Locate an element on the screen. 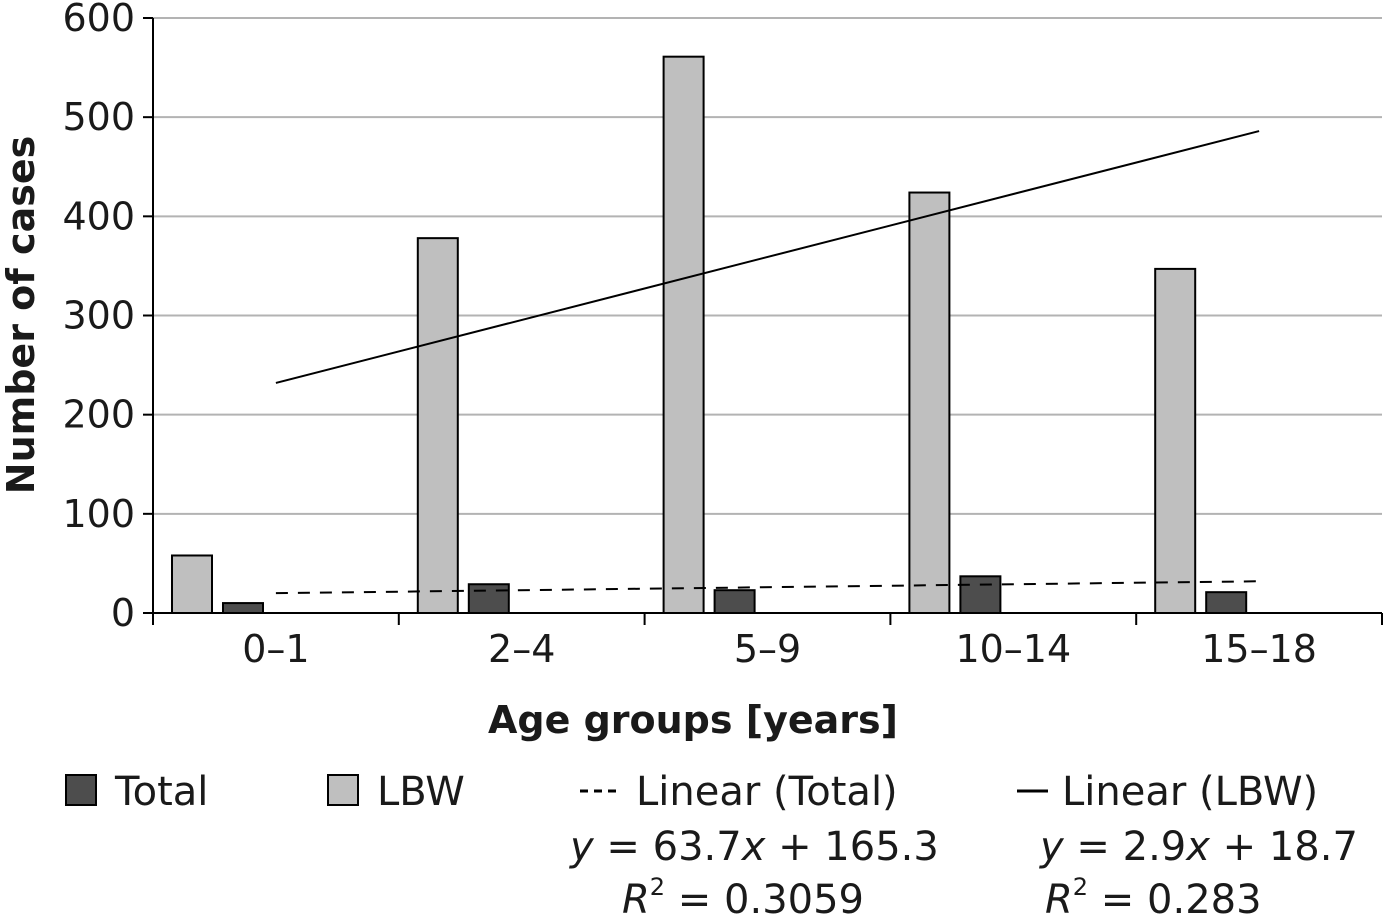  y-tick-label: 500 is located at coordinates (98, 117).